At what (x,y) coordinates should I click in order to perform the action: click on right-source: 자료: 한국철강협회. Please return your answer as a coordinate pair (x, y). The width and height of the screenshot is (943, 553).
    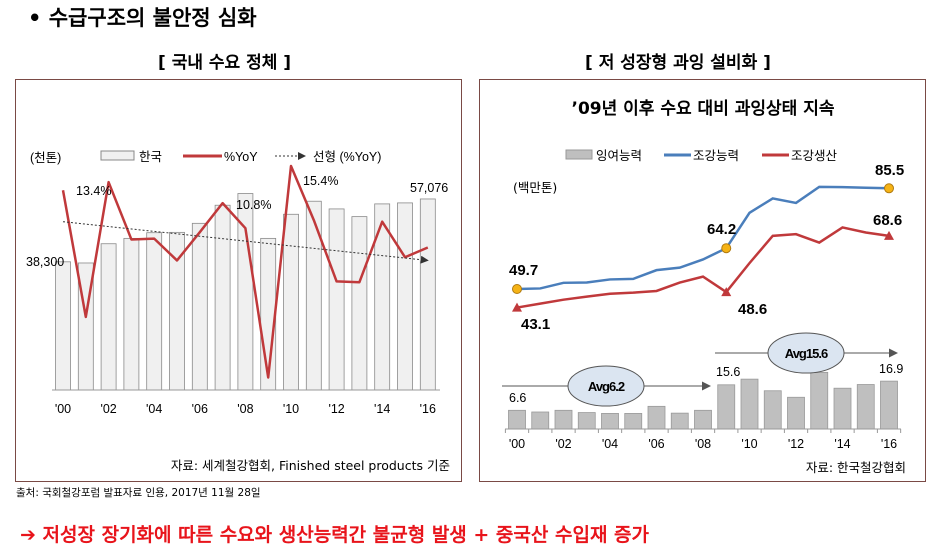
    Looking at the image, I should click on (856, 467).